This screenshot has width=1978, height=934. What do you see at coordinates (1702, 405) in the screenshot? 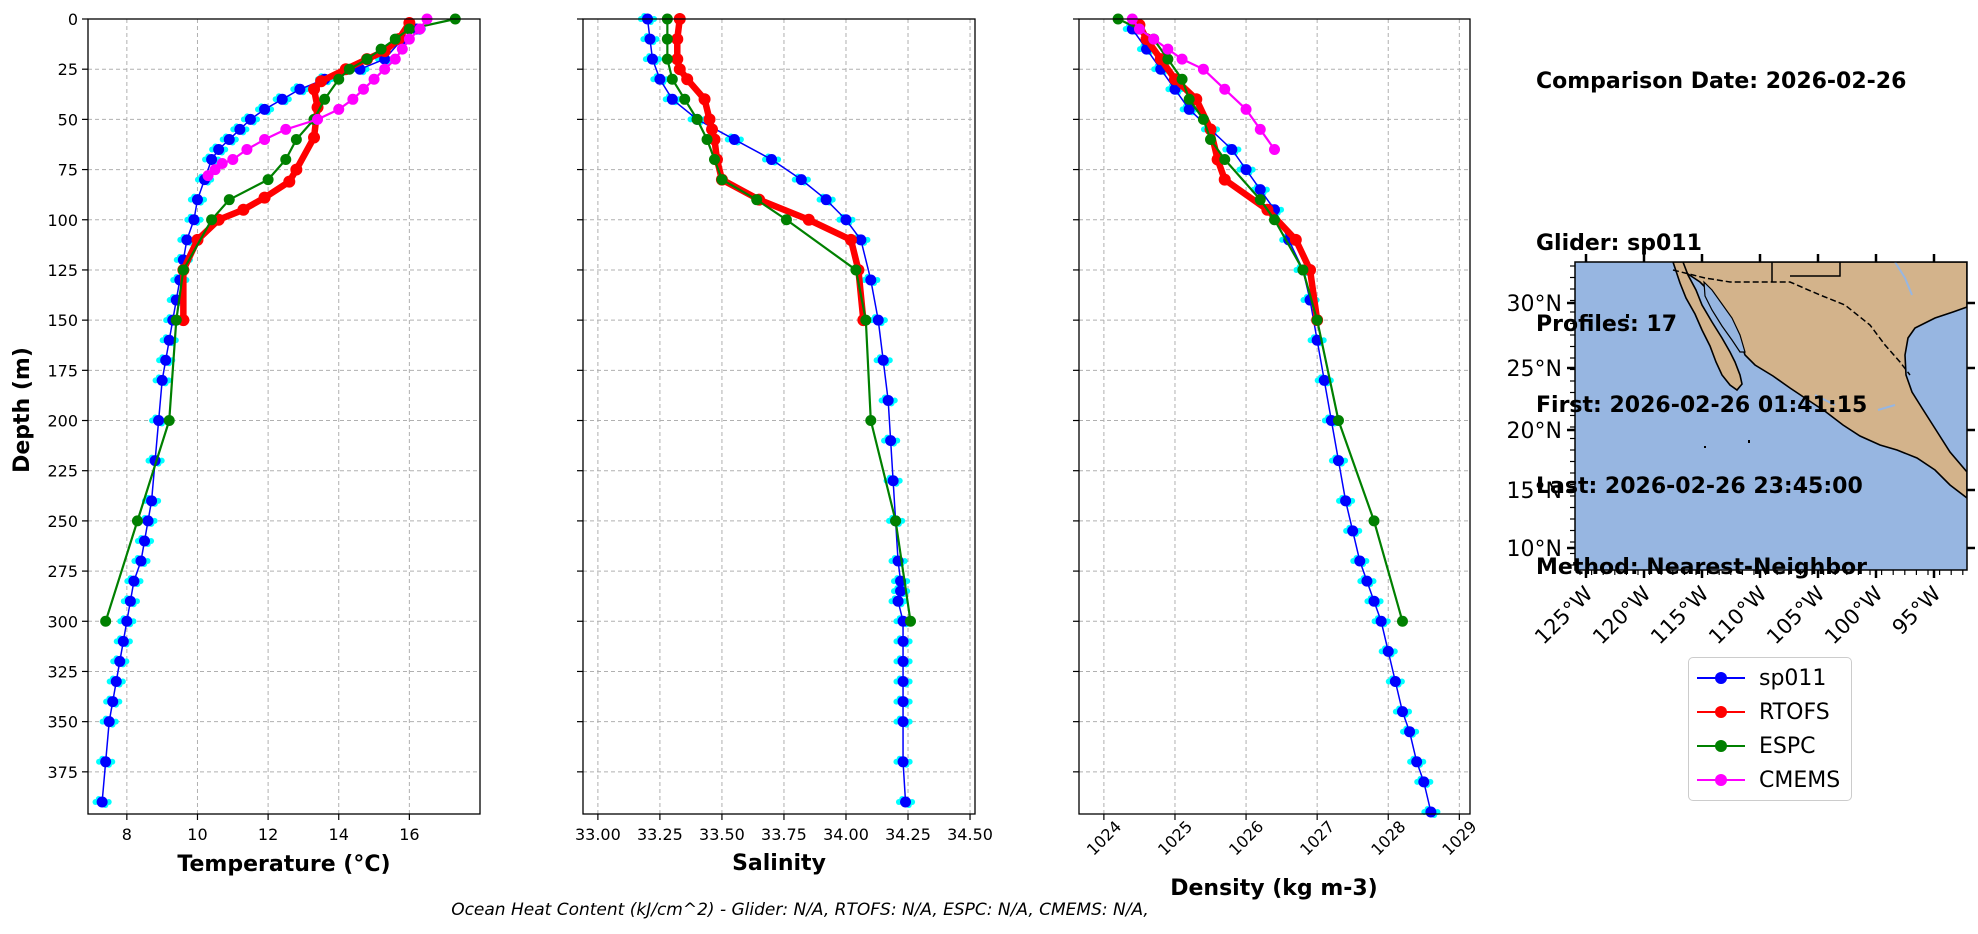
I see `first-time: First: 2026-02-26 01:41:15` at bounding box center [1702, 405].